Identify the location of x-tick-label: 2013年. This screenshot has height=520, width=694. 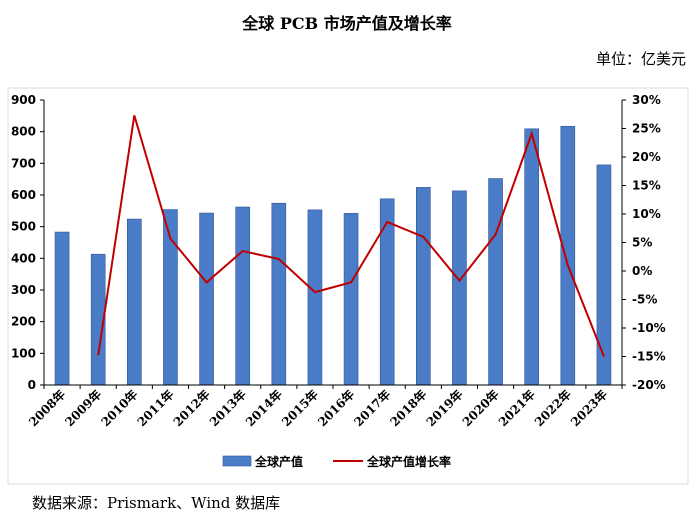
(227, 408).